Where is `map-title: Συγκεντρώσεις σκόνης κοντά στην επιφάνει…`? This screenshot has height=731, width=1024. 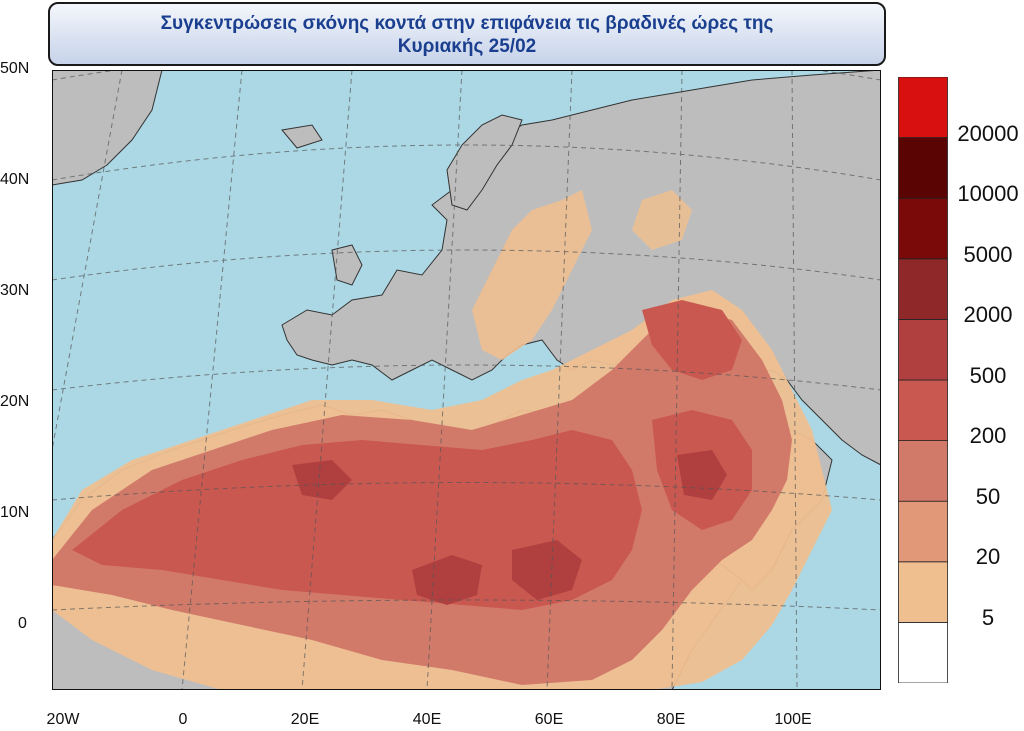
map-title: Συγκεντρώσεις σκόνης κοντά στην επιφάνει… is located at coordinates (467, 34).